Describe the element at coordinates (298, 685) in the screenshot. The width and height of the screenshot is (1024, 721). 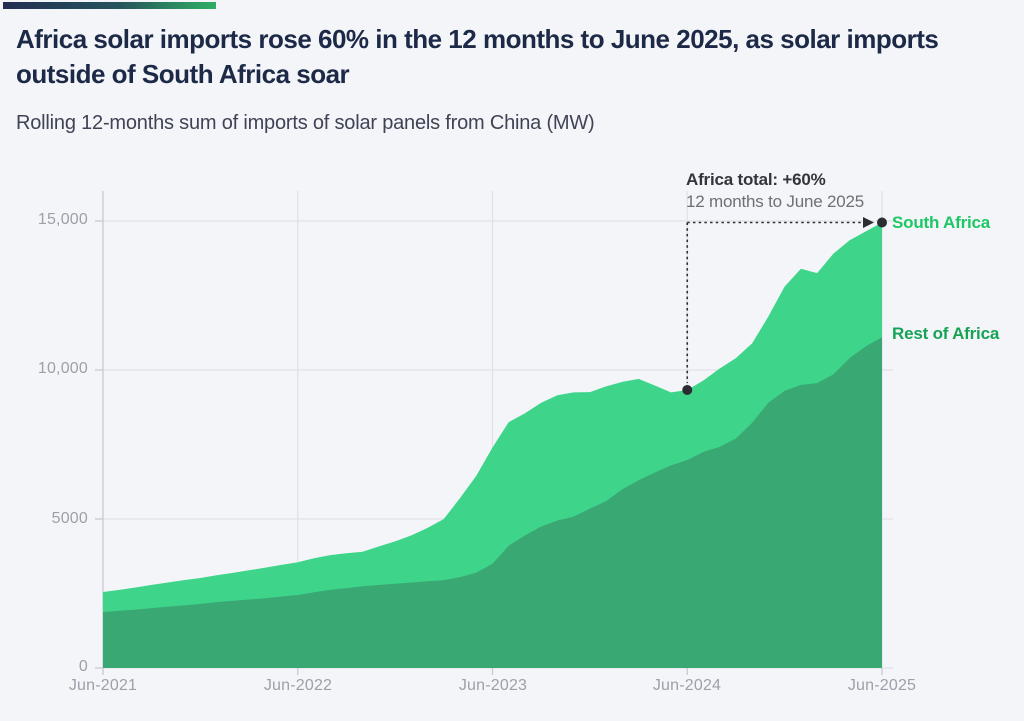
I see `x-axis-label: Jun-2022` at that location.